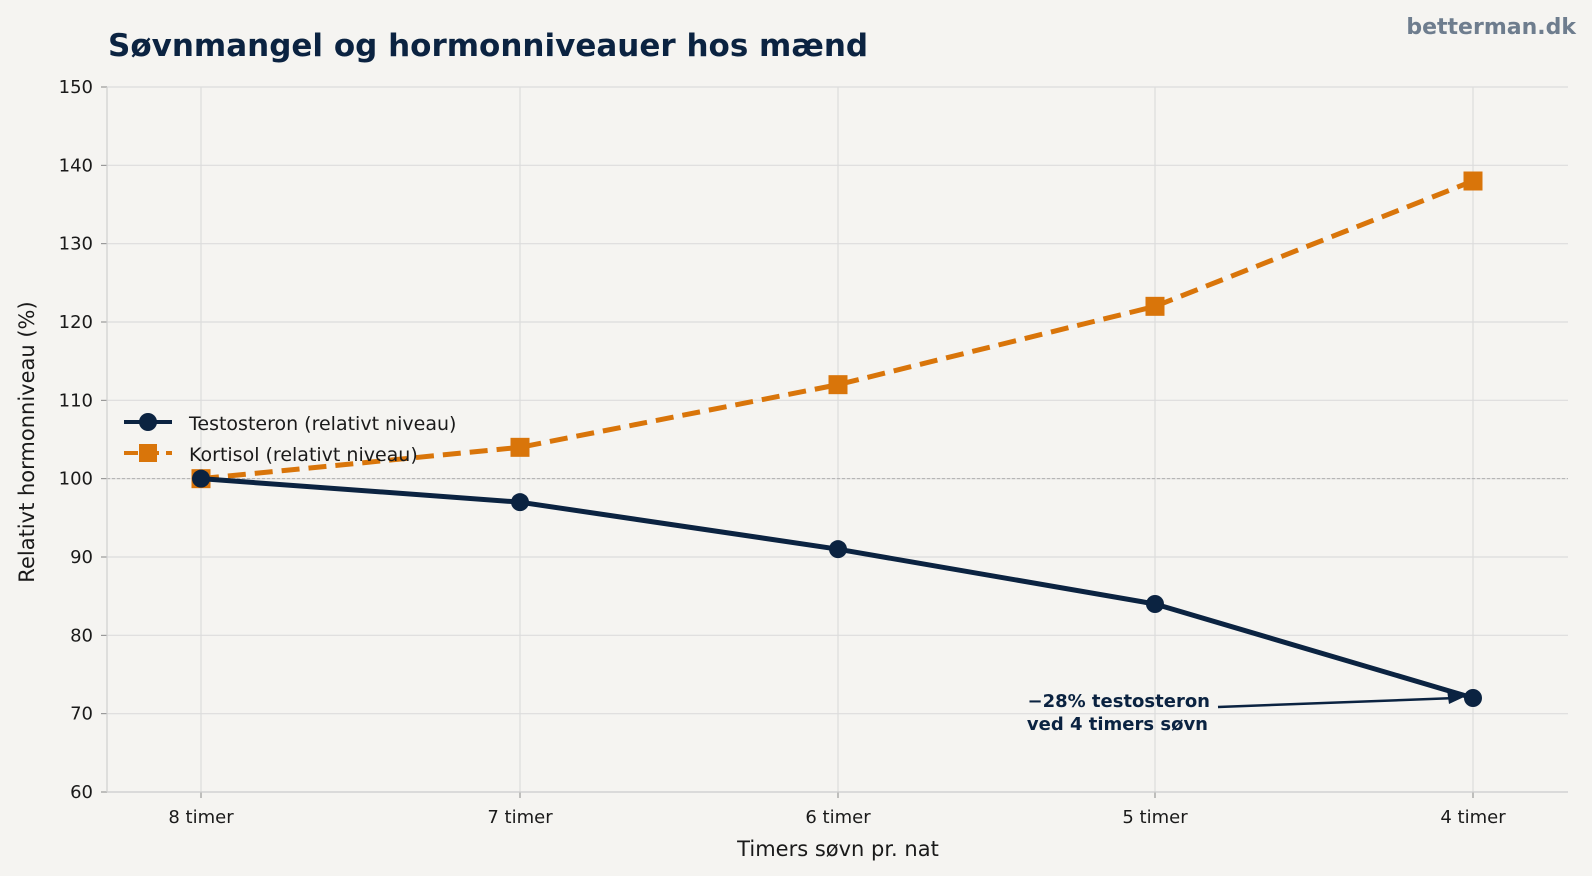 This screenshot has width=1592, height=876. I want to click on x-axis-title: Timers søvn pr. nat, so click(837, 849).